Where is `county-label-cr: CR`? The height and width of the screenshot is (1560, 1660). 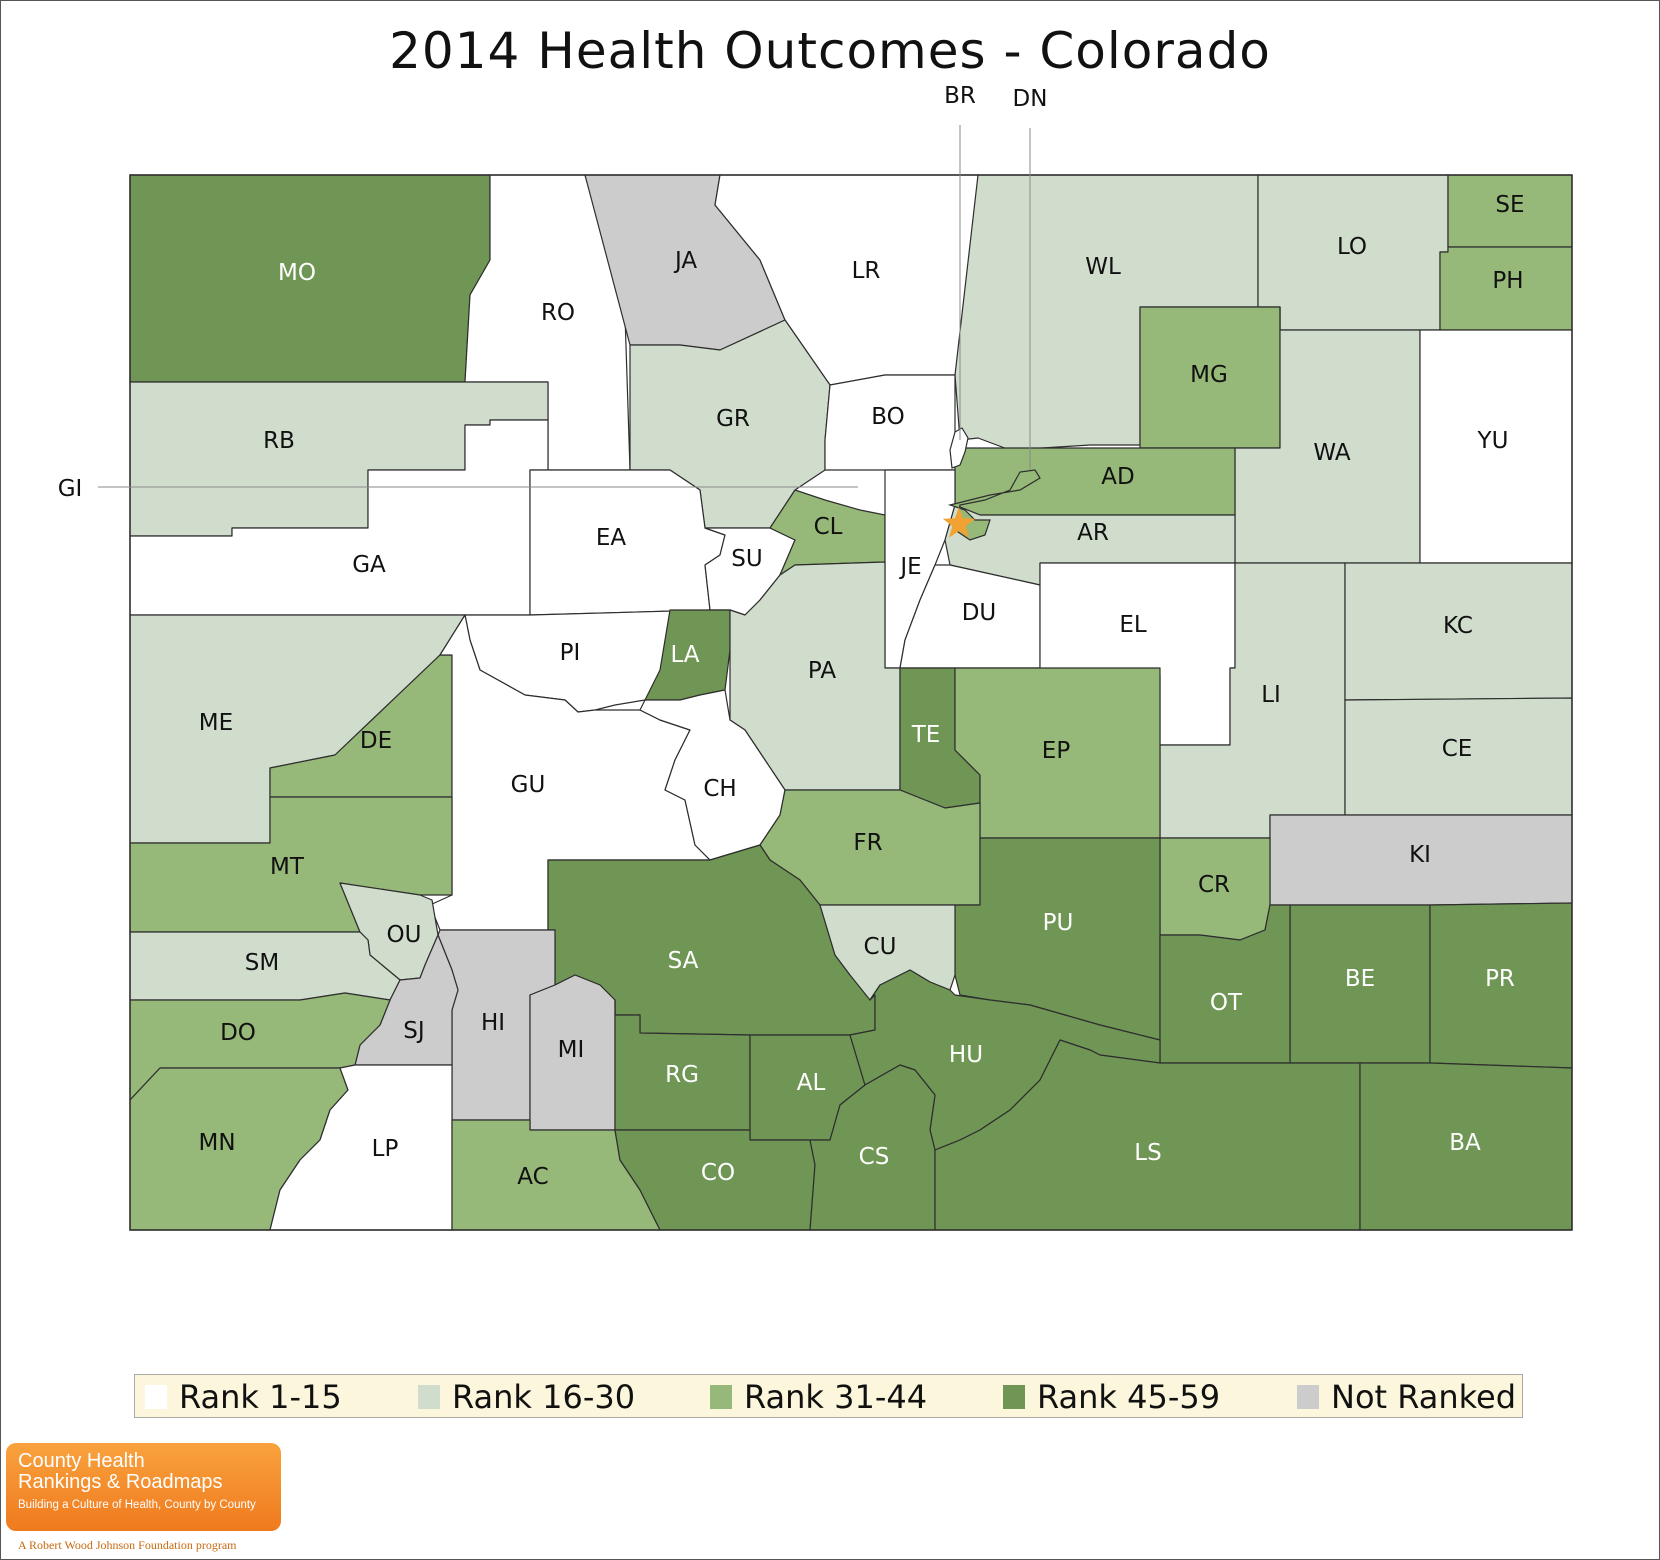 county-label-cr: CR is located at coordinates (1214, 885).